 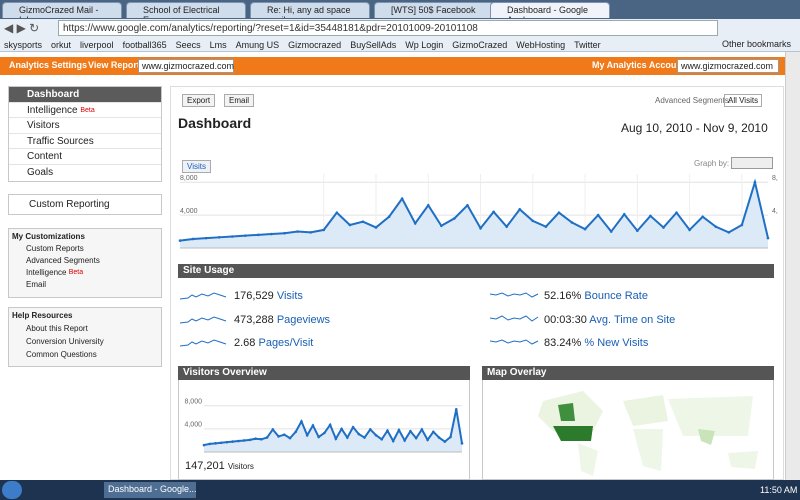 I want to click on segments-label: Advanced Segments:, so click(x=693, y=100).